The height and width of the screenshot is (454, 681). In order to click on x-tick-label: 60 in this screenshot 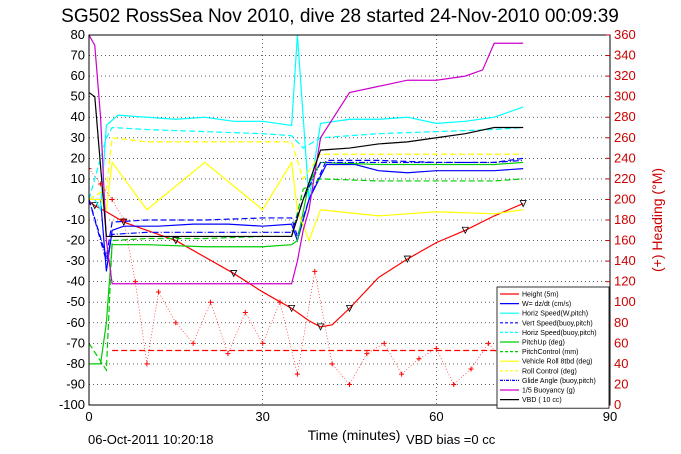, I will do `click(436, 416)`.